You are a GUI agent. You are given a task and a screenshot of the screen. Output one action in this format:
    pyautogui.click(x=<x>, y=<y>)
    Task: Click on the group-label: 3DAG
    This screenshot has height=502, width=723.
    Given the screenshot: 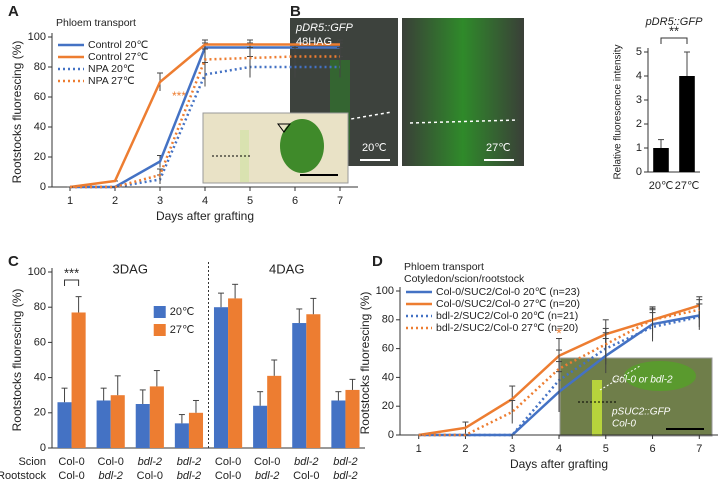 What is the action you would take?
    pyautogui.click(x=130, y=268)
    